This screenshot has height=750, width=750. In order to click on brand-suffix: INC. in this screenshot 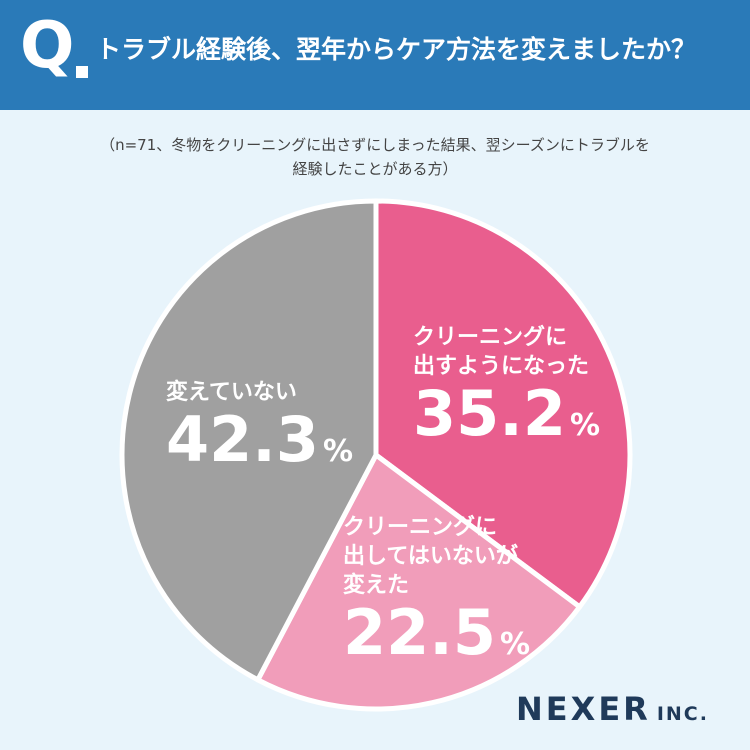, I will do `click(682, 714)`.